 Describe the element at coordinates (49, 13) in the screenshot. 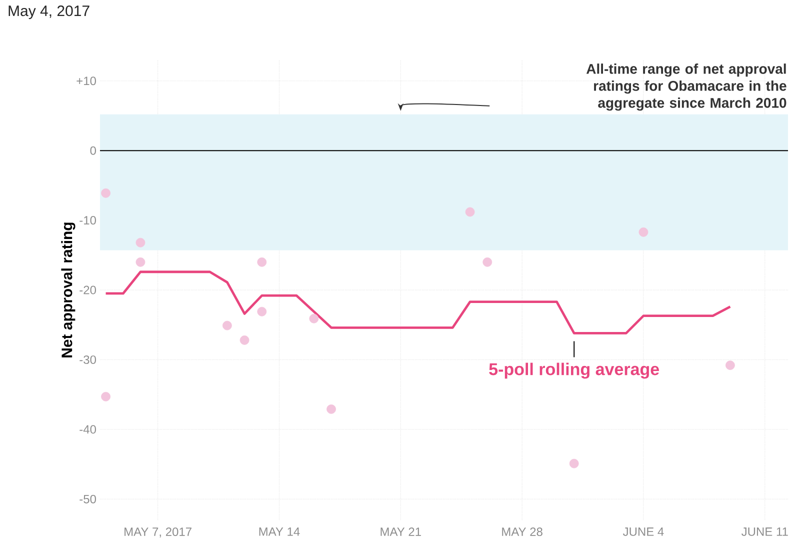

I see `chart-title: May 4, 2017` at that location.